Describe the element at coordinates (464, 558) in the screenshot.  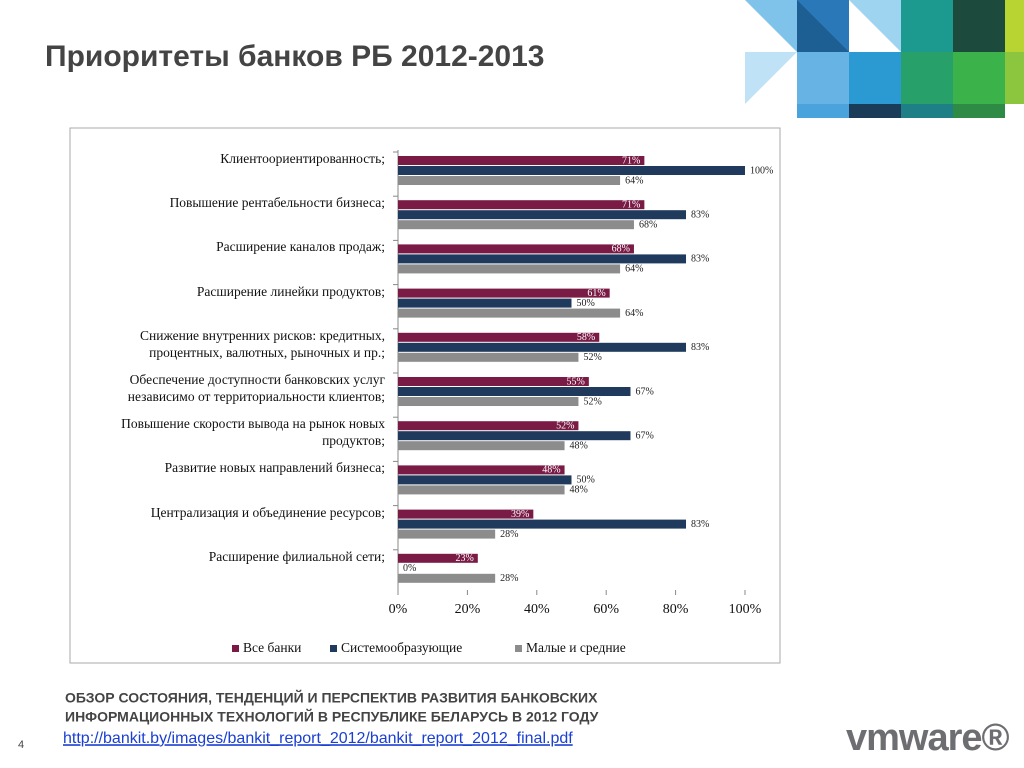
I see `value-label: 23%` at that location.